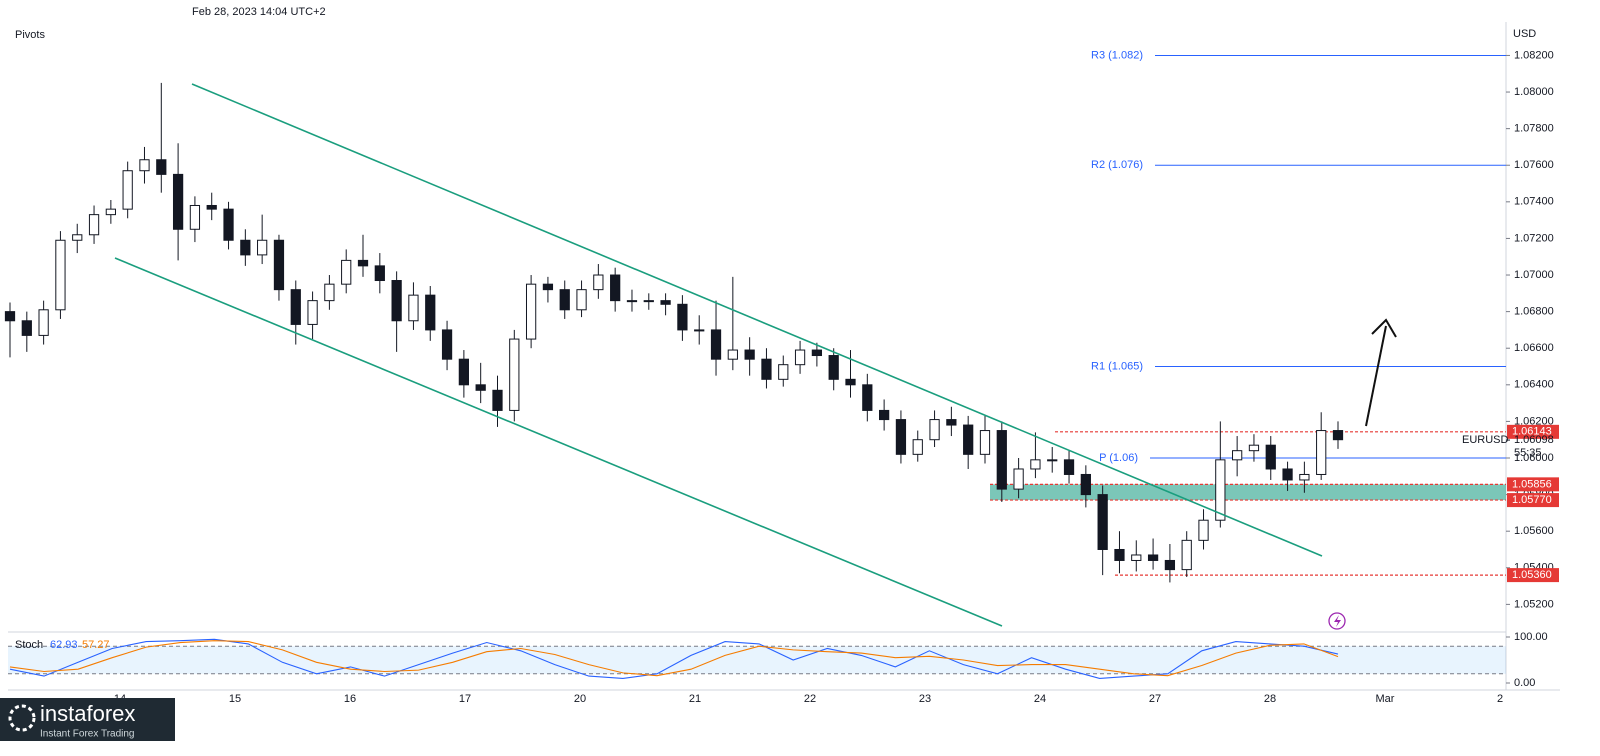 The image size is (1600, 756). I want to click on x-tick-label: 28, so click(1270, 699).